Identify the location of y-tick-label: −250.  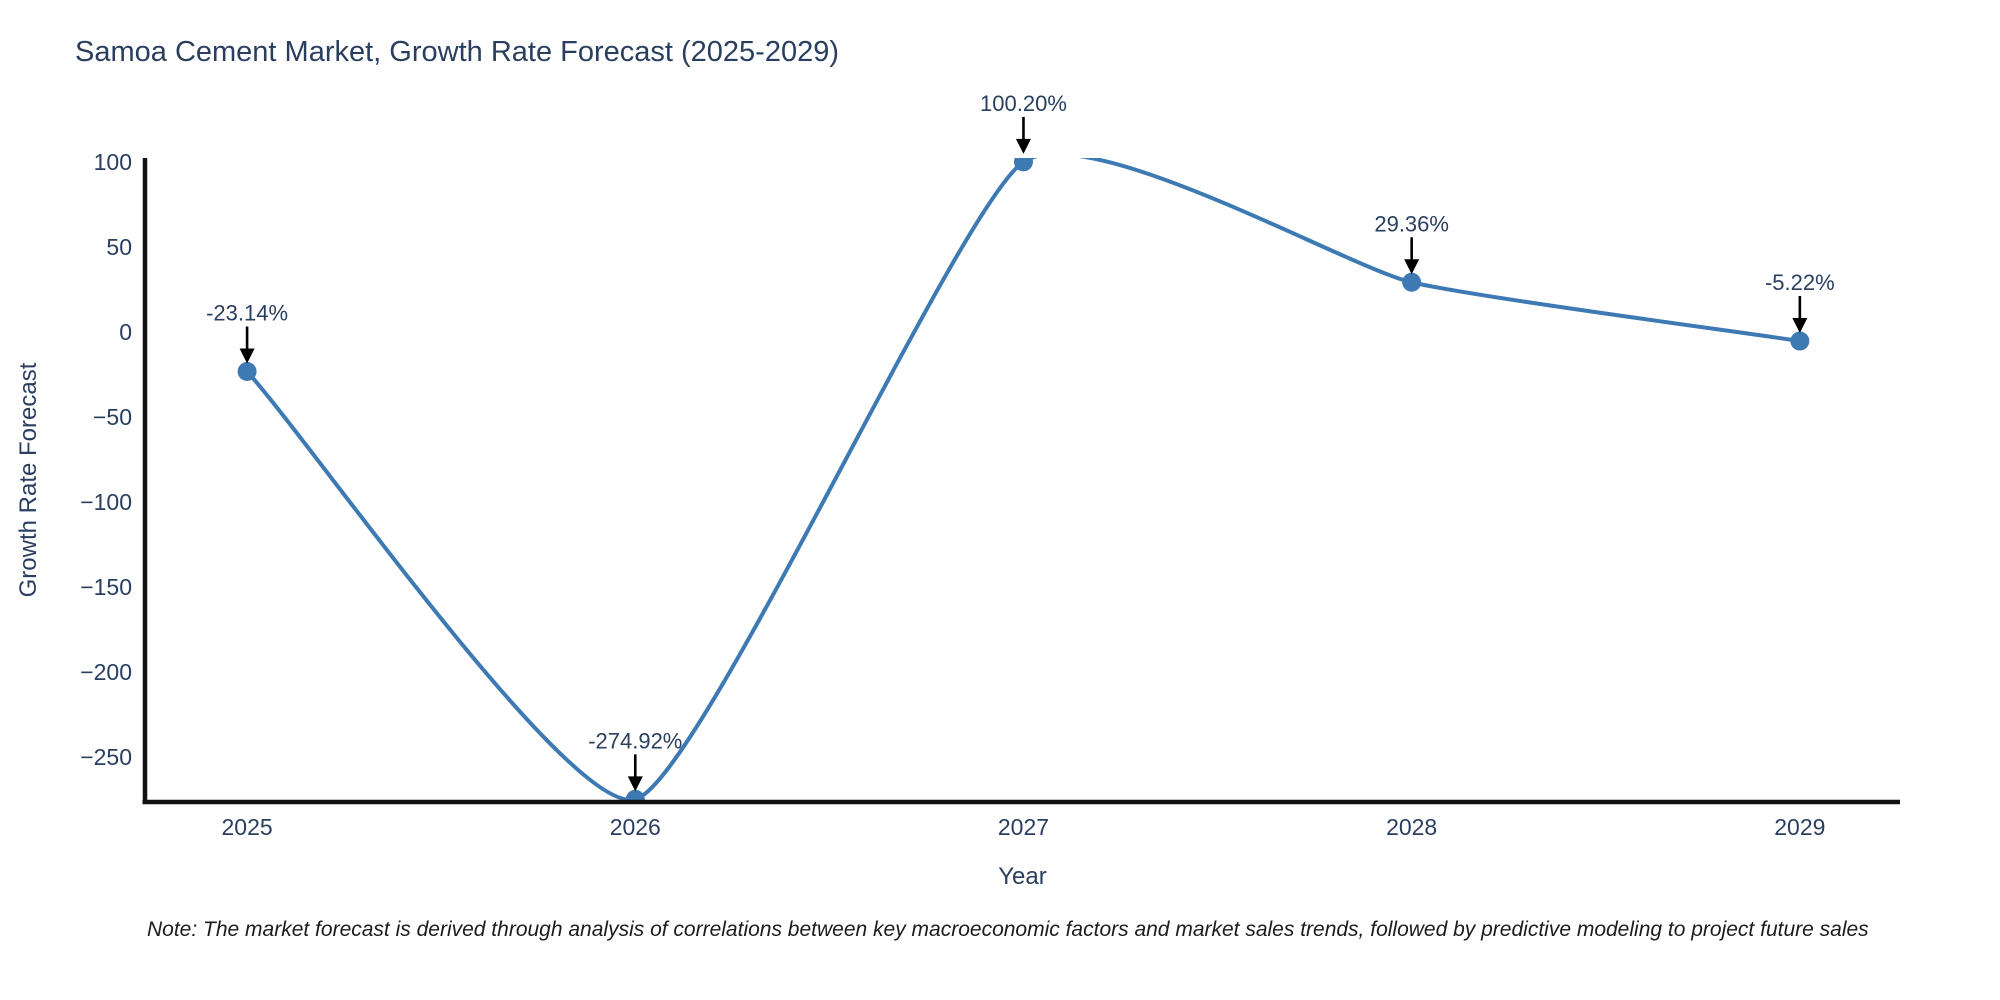
(106, 757).